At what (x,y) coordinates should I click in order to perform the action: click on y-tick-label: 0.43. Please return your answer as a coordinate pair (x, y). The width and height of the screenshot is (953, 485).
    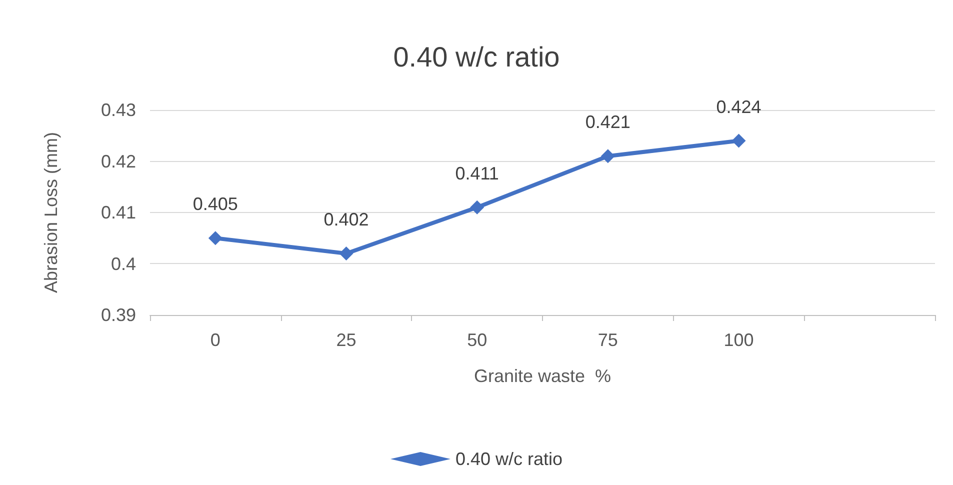
    Looking at the image, I should click on (118, 110).